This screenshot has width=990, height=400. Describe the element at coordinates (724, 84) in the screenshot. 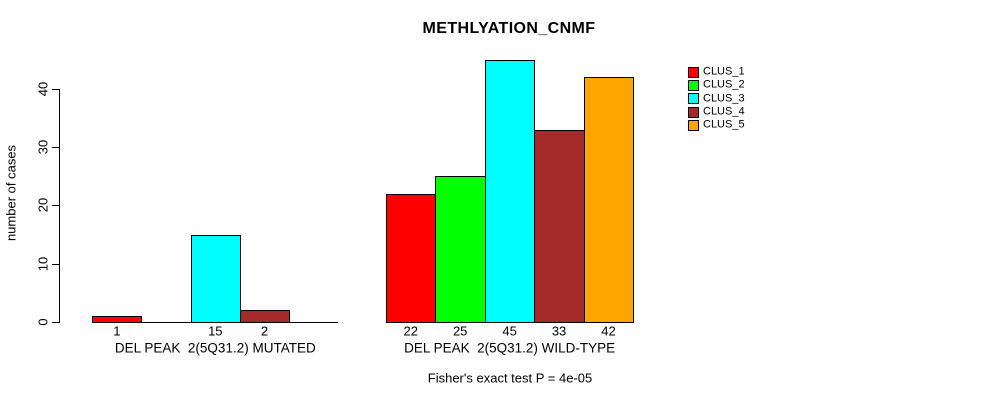

I see `legend-label-clus_2: CLUS_2` at that location.